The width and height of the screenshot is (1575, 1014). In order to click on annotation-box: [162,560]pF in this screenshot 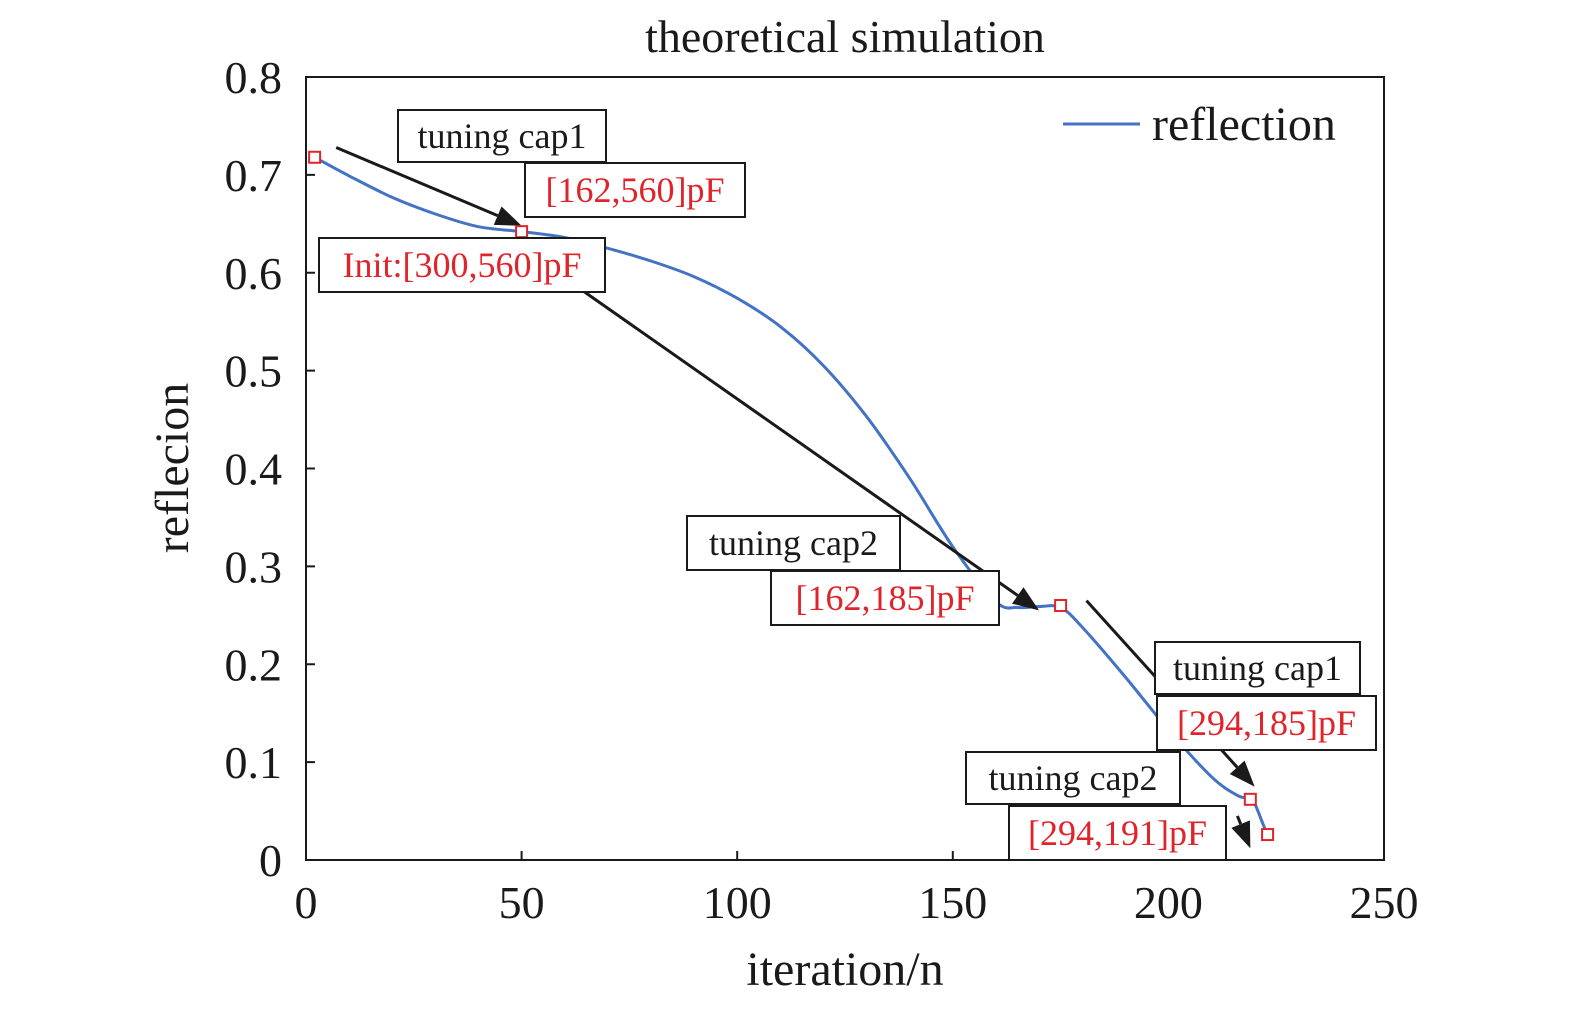, I will do `click(635, 190)`.